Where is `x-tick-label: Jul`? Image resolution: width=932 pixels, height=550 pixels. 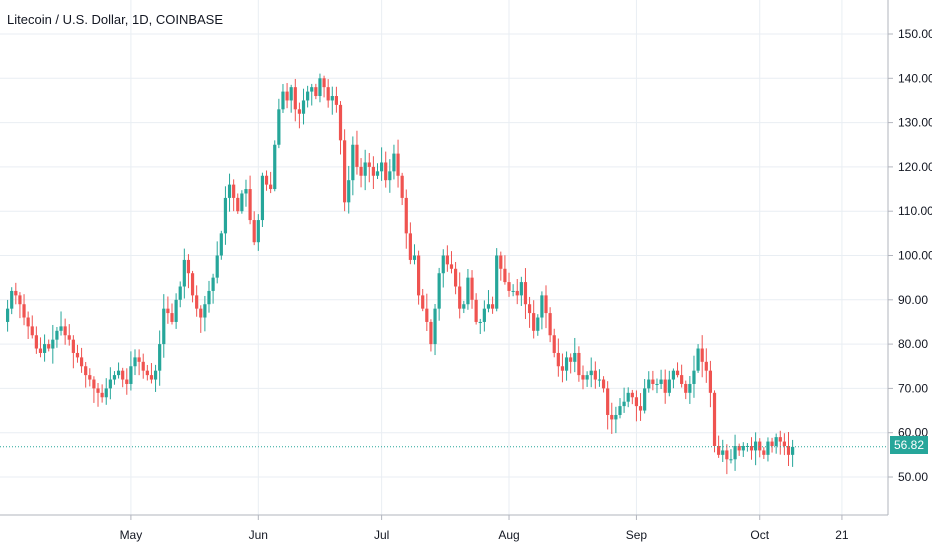
x-tick-label: Jul is located at coordinates (381, 535).